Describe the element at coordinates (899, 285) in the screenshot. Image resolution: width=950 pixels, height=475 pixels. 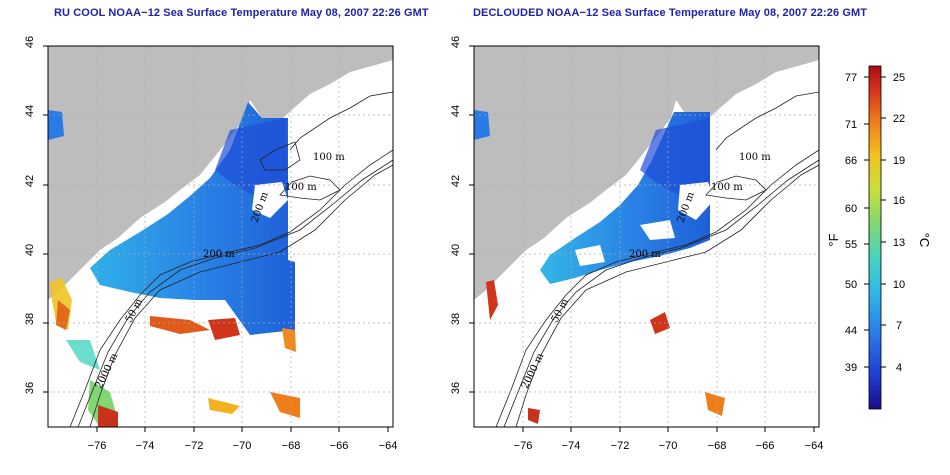
I see `celsius-tick: 10` at that location.